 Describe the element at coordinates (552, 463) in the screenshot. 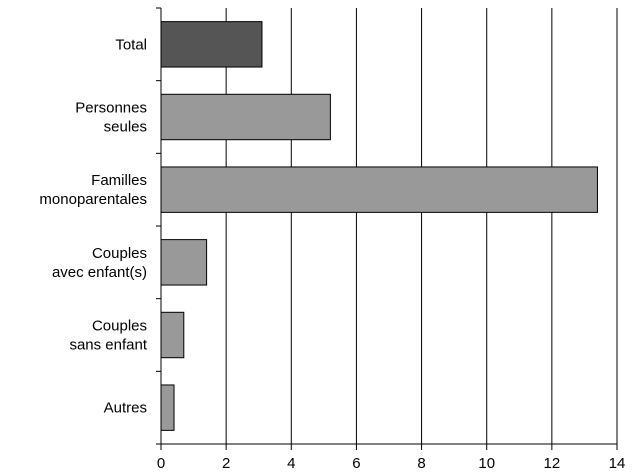

I see `x-tick-label-6: 12` at that location.